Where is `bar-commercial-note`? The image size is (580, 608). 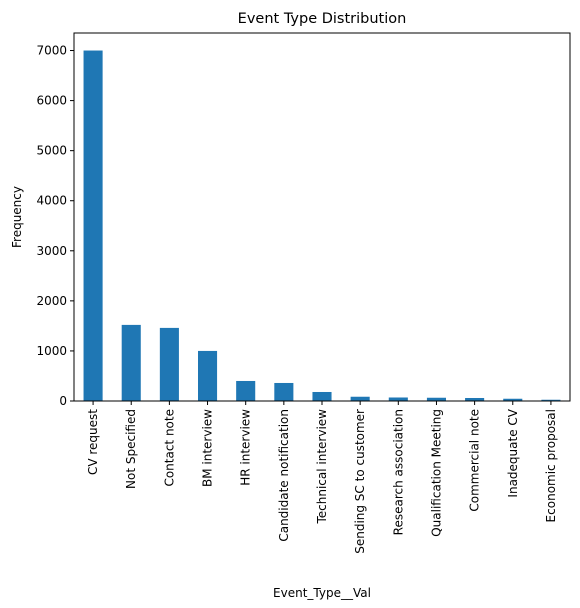
bar-commercial-note is located at coordinates (475, 399).